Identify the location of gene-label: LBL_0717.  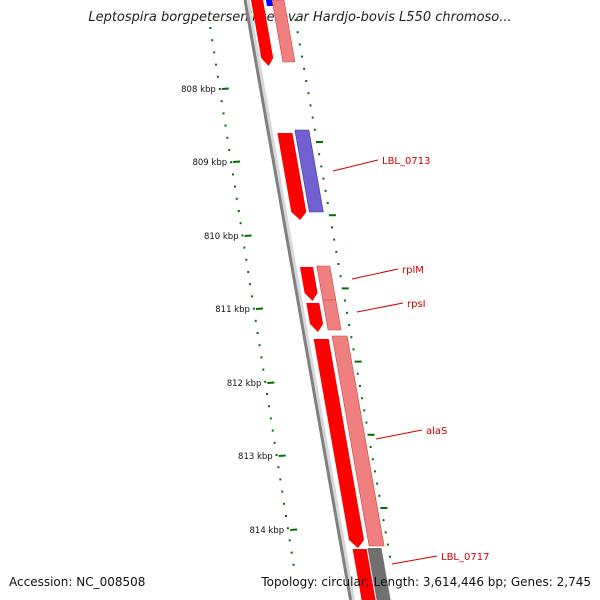
(465, 557).